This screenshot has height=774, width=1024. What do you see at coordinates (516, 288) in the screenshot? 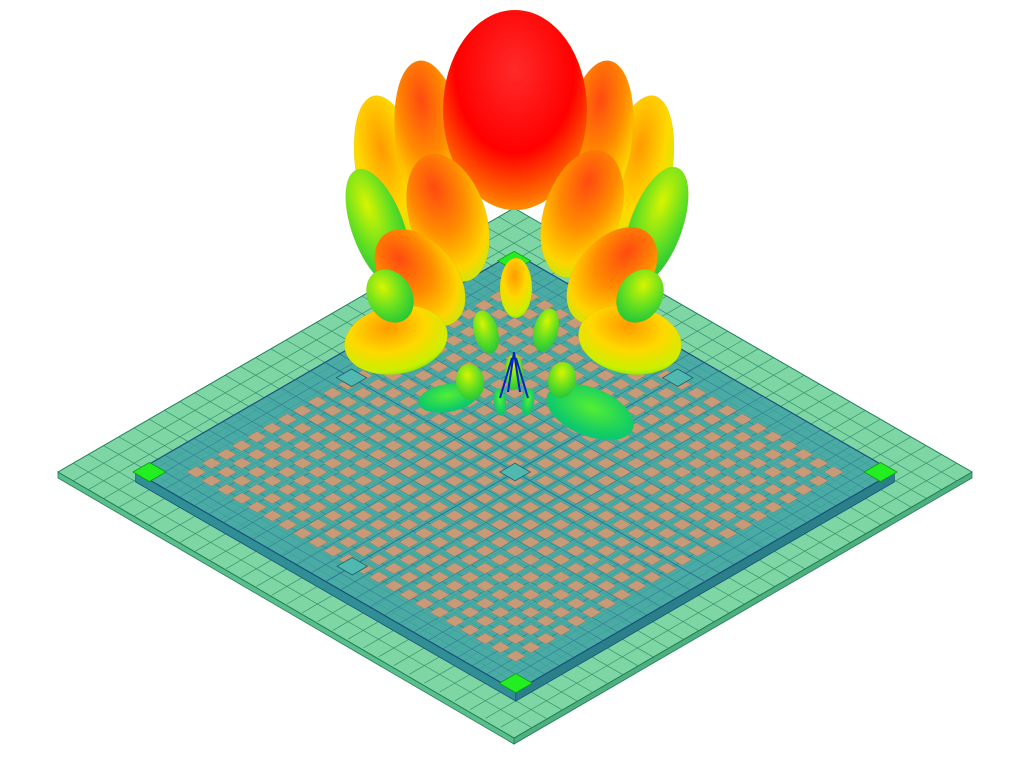
I see `lobe-center-upper` at bounding box center [516, 288].